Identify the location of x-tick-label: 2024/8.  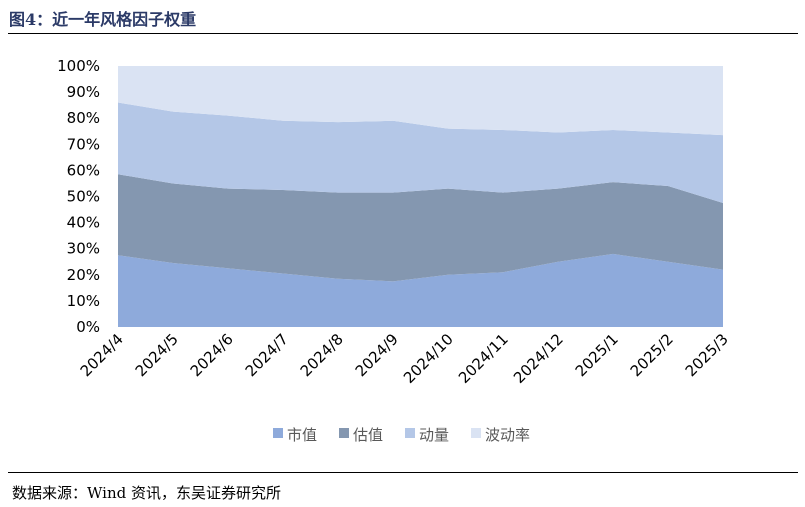
(322, 355).